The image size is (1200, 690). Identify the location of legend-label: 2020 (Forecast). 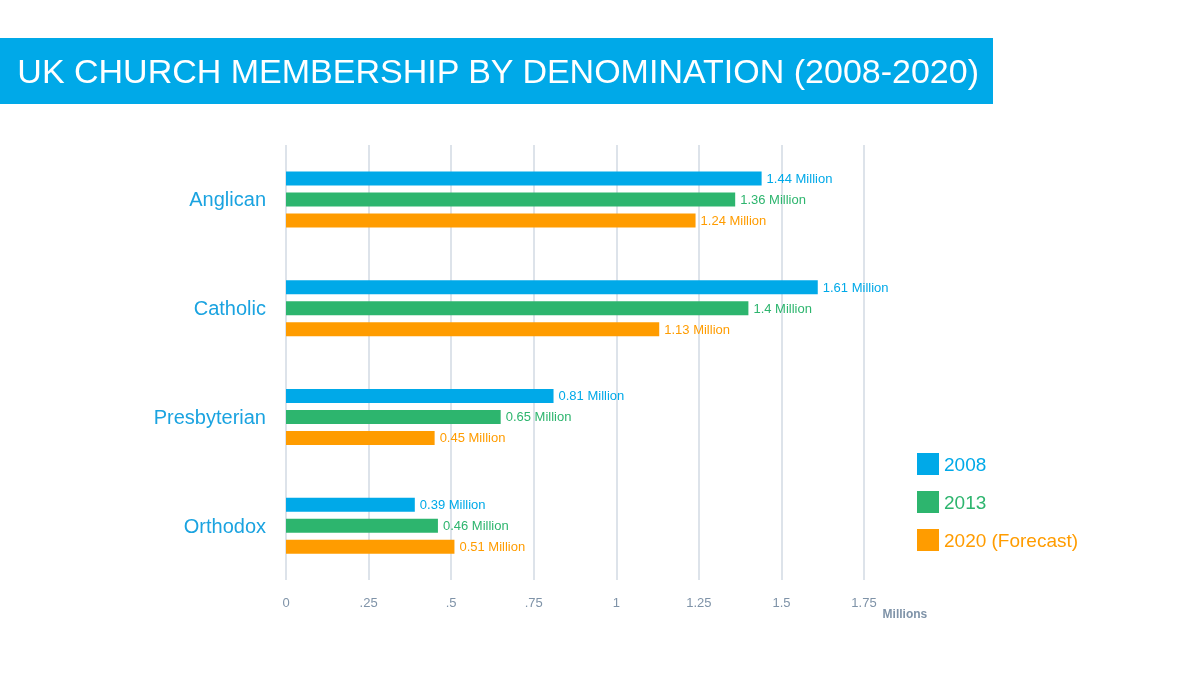
(1011, 540).